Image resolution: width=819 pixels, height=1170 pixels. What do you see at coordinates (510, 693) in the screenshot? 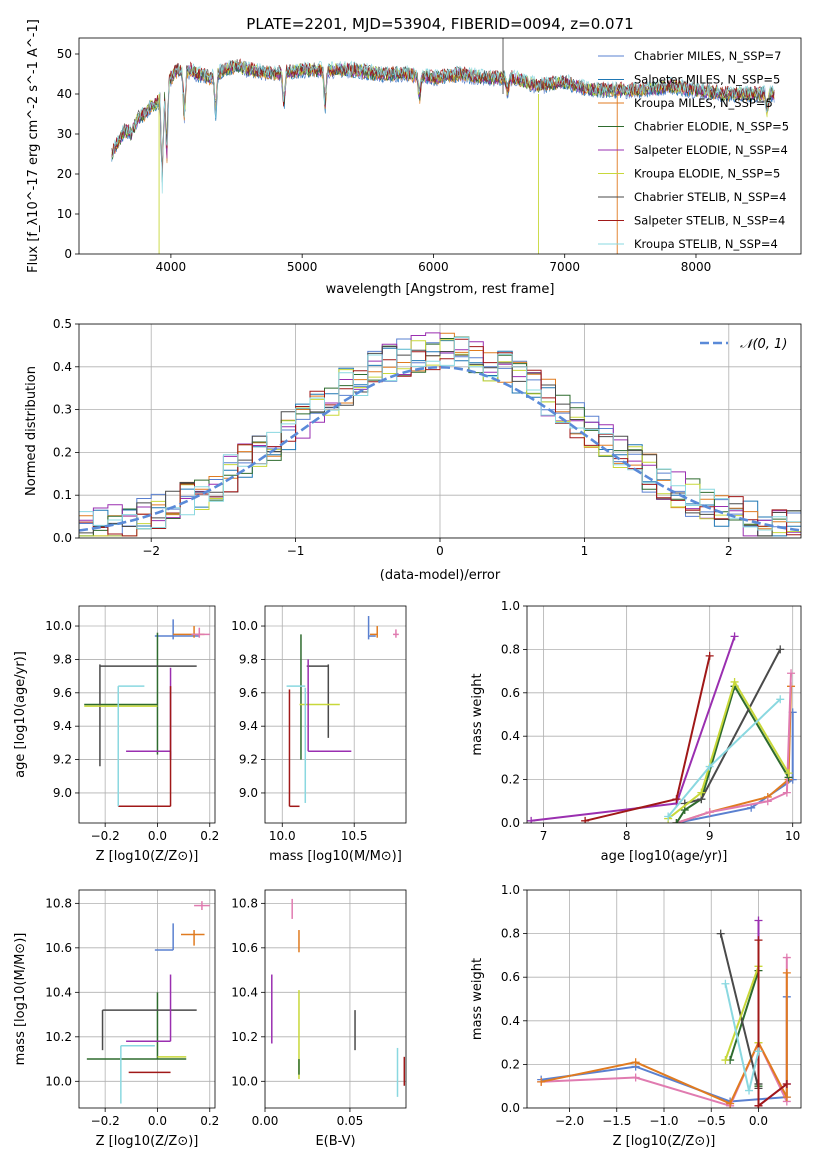
I see `y-tick-label: 0.6` at bounding box center [510, 693].